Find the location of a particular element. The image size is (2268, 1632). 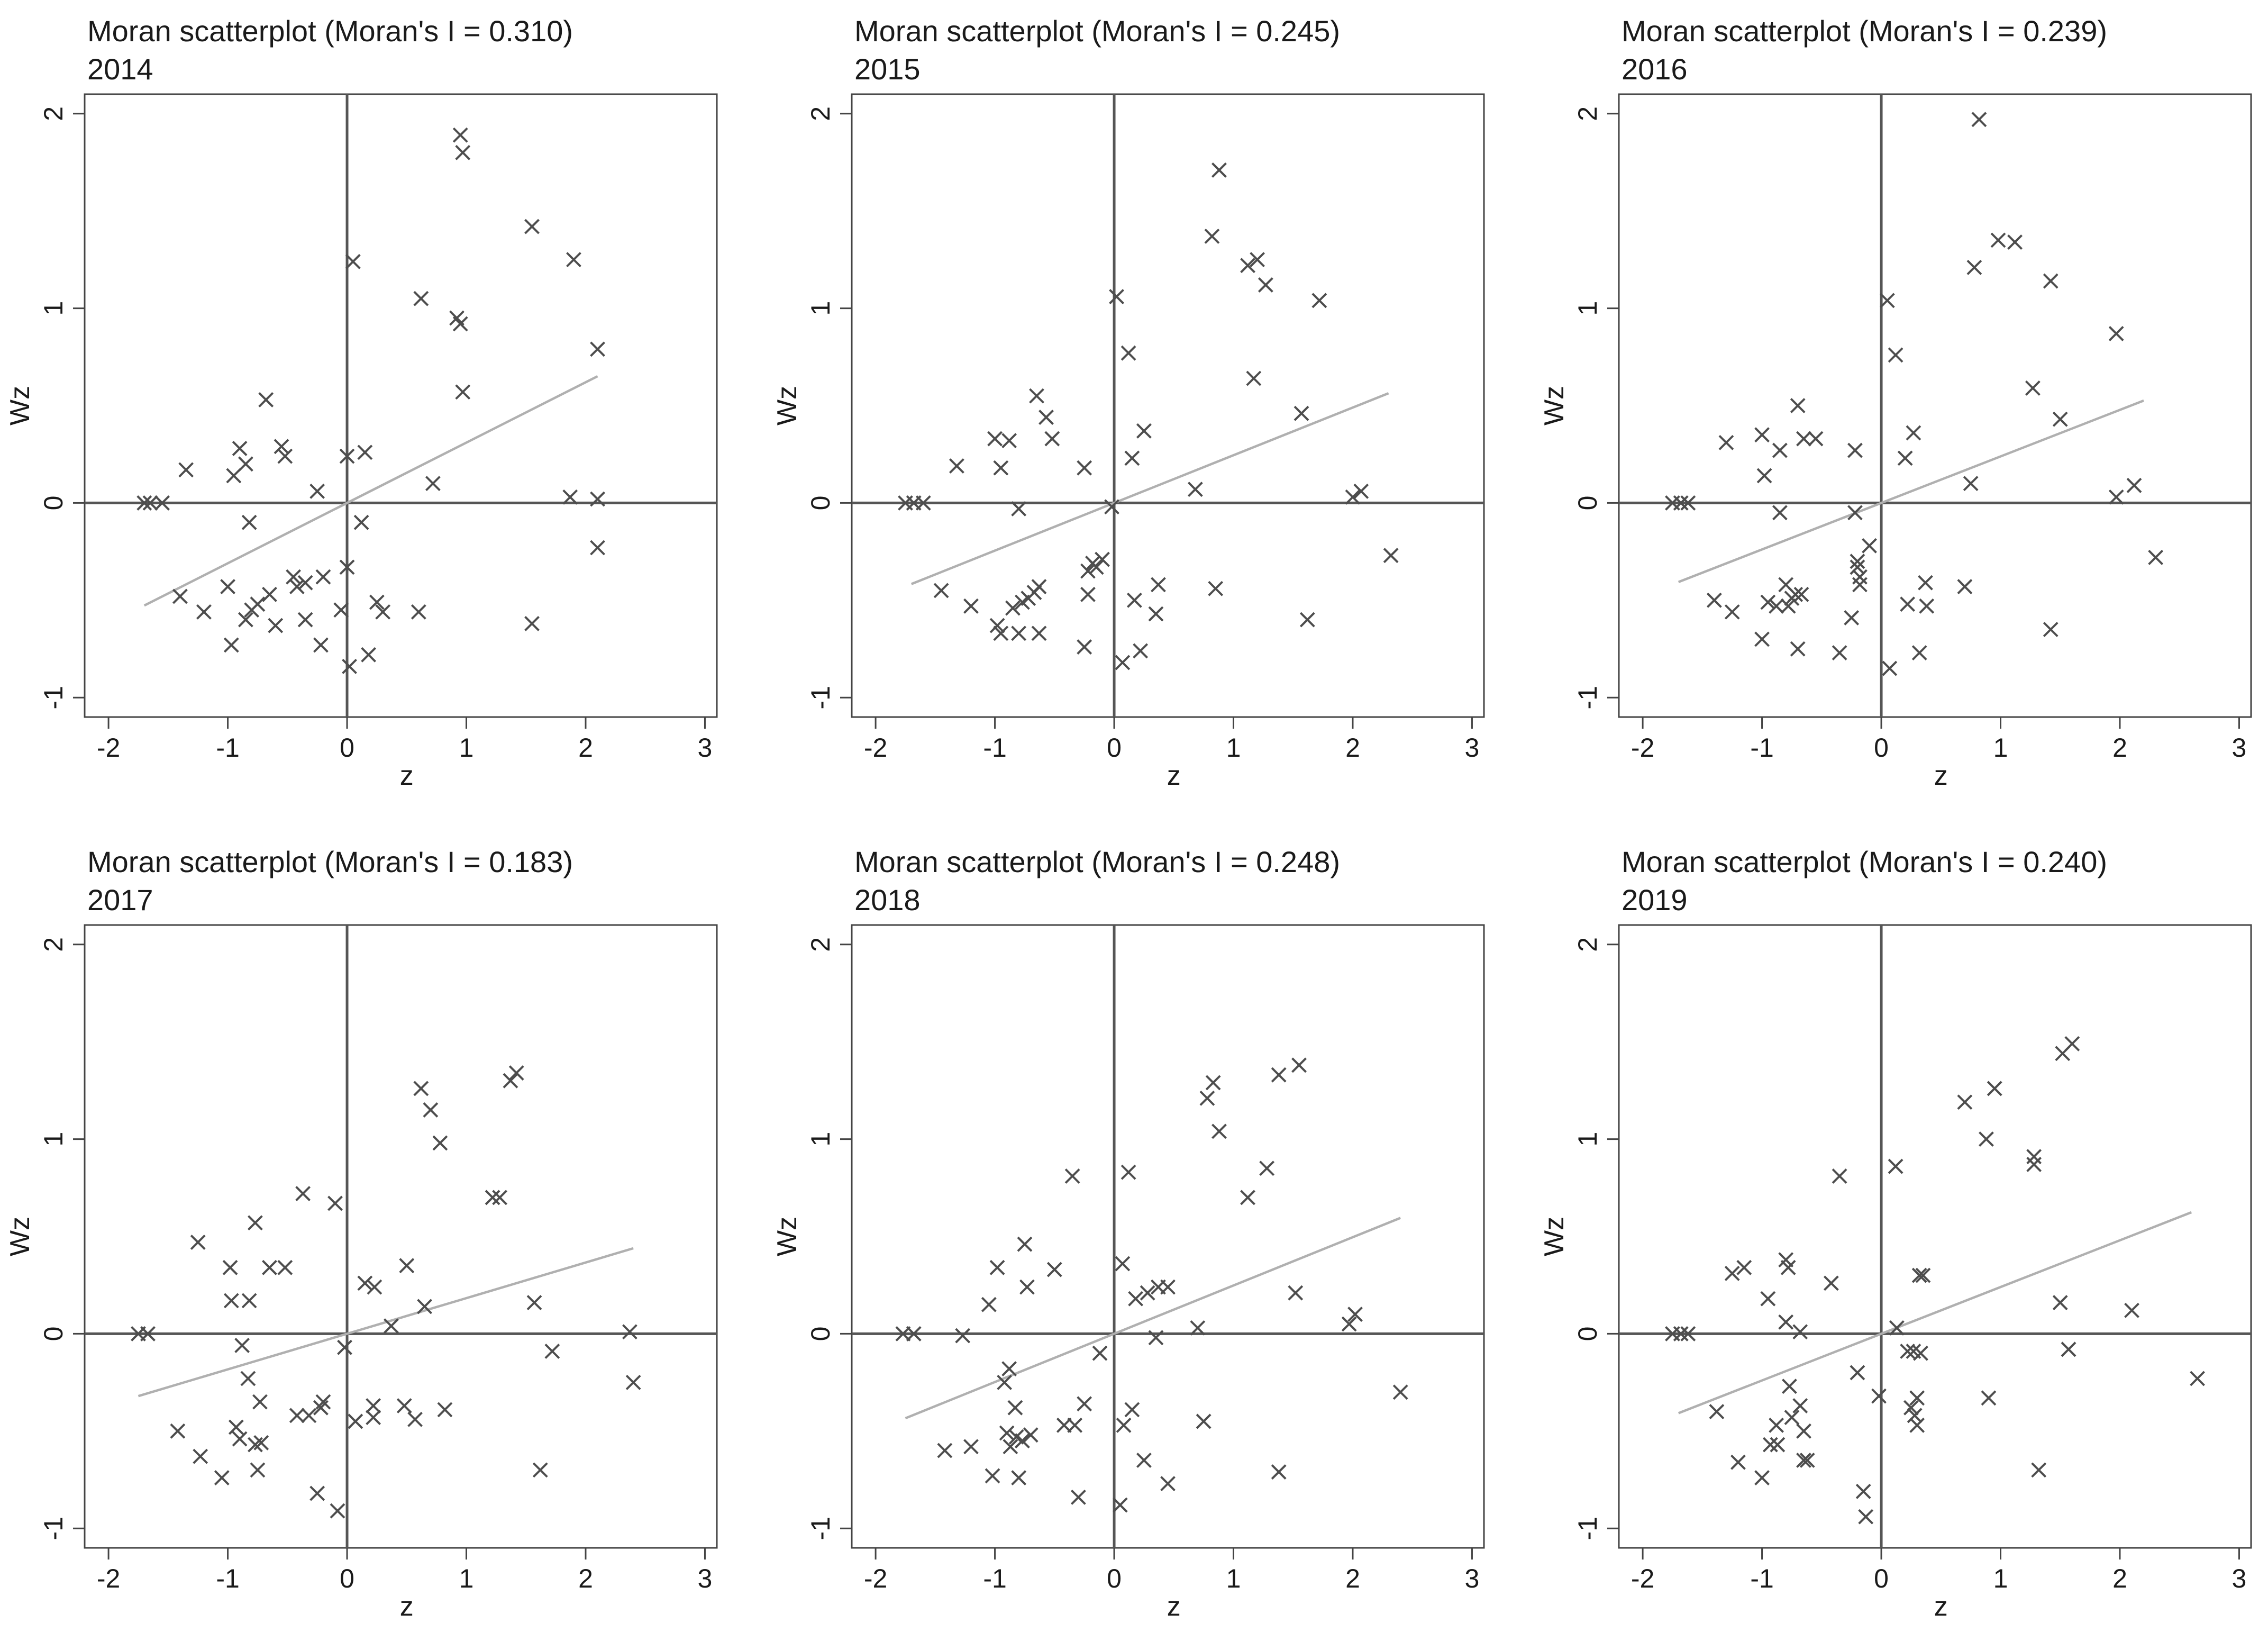

chart-subtitle-year: 2015 is located at coordinates (888, 69).